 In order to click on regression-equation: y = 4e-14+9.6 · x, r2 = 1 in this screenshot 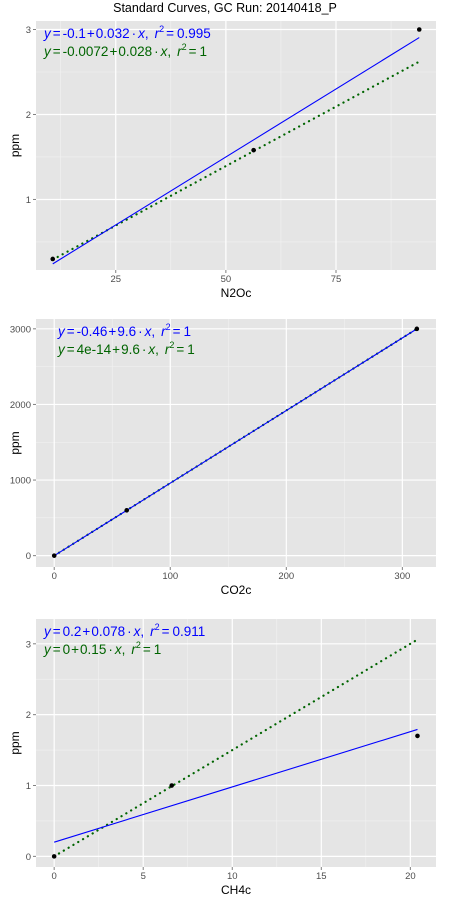, I will do `click(126, 348)`.